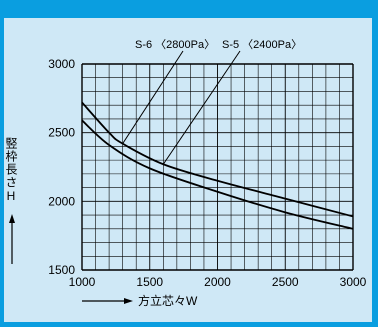 The height and width of the screenshot is (327, 378). Describe the element at coordinates (11, 170) in the screenshot. I see `y-axis-title: 竪枠長さH` at that location.